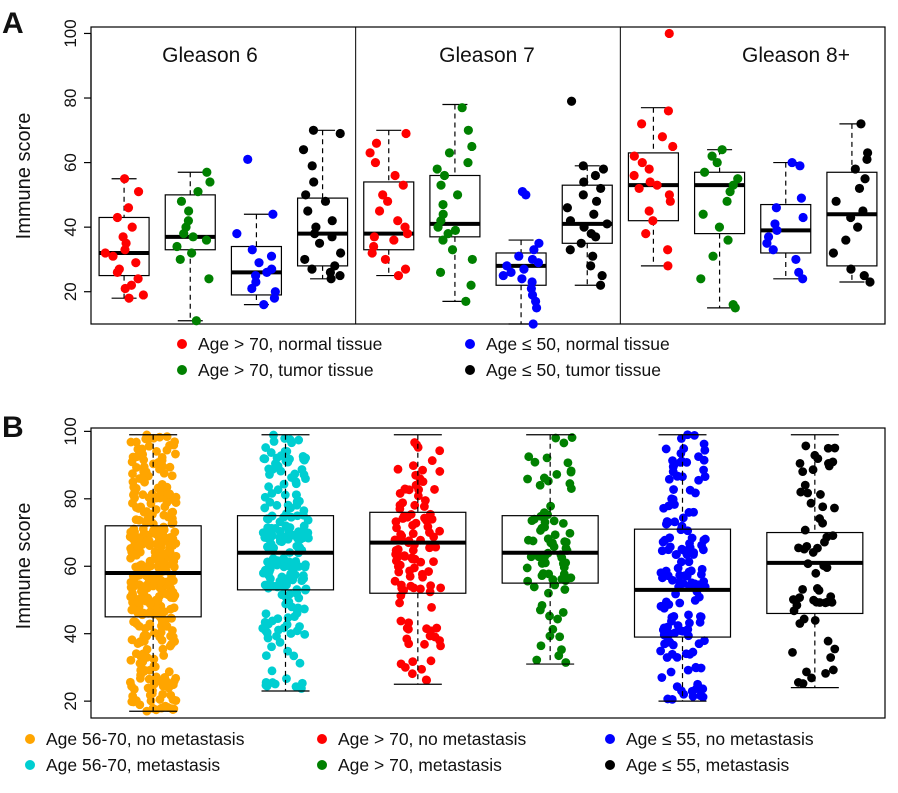 Image resolution: width=898 pixels, height=793 pixels. What do you see at coordinates (145, 739) in the screenshot?
I see `legend-label: Age 56-70, no metastasis` at bounding box center [145, 739].